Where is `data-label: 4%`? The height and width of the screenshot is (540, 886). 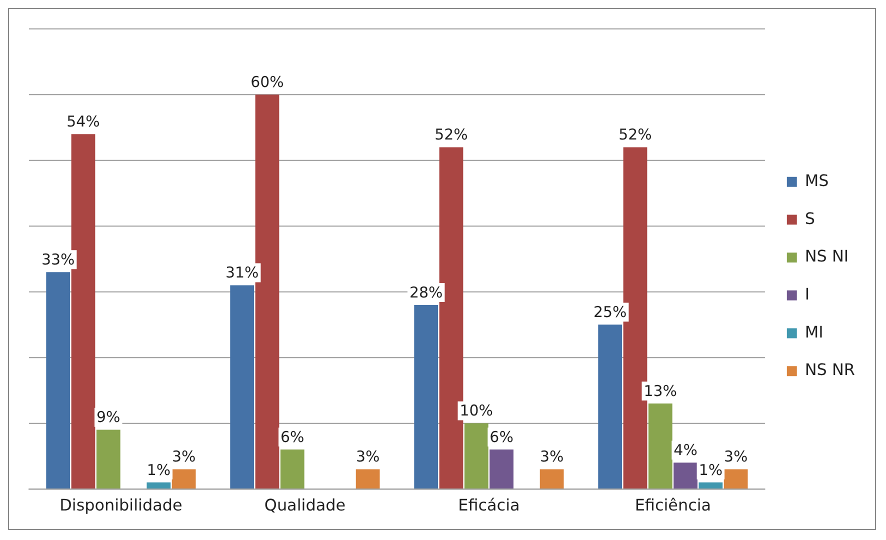
data-label: 4% is located at coordinates (686, 450).